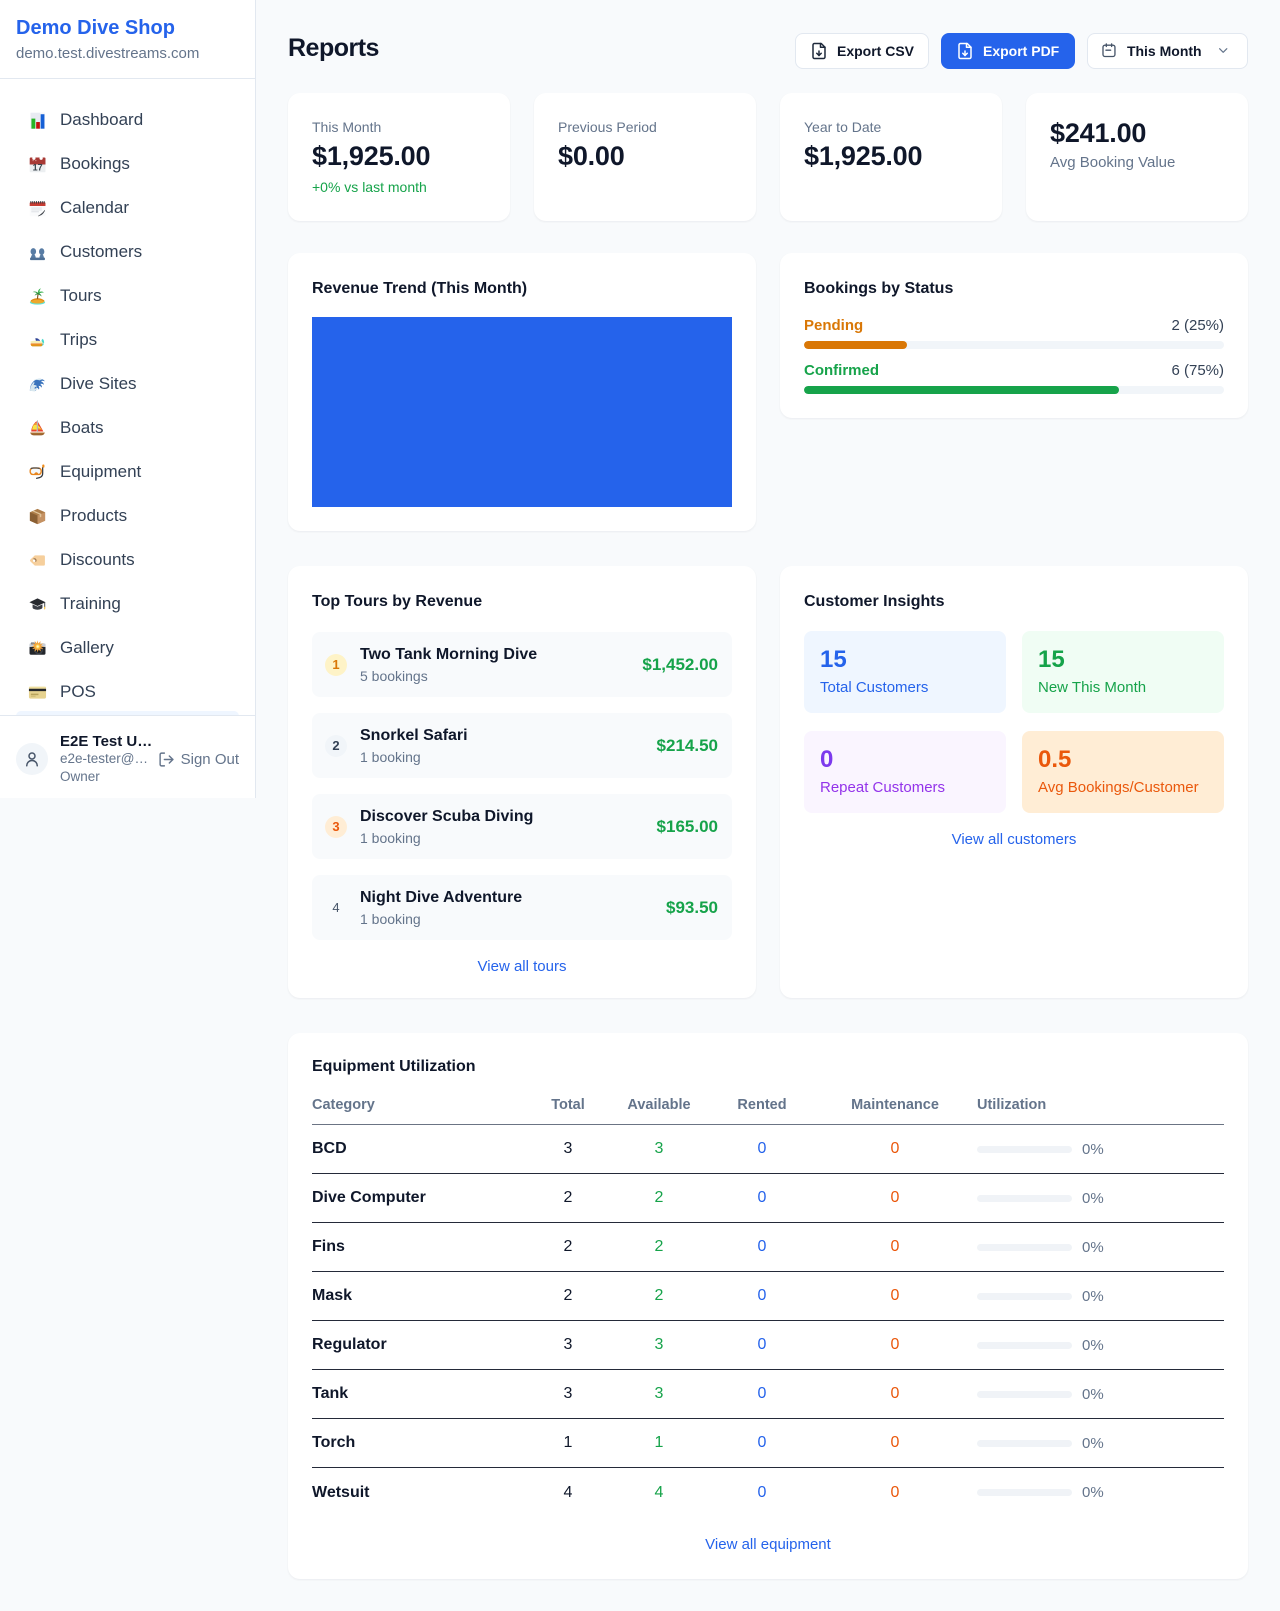 Image resolution: width=1280 pixels, height=1611 pixels. What do you see at coordinates (38, 167) in the screenshot?
I see `svg-text: 17` at bounding box center [38, 167].